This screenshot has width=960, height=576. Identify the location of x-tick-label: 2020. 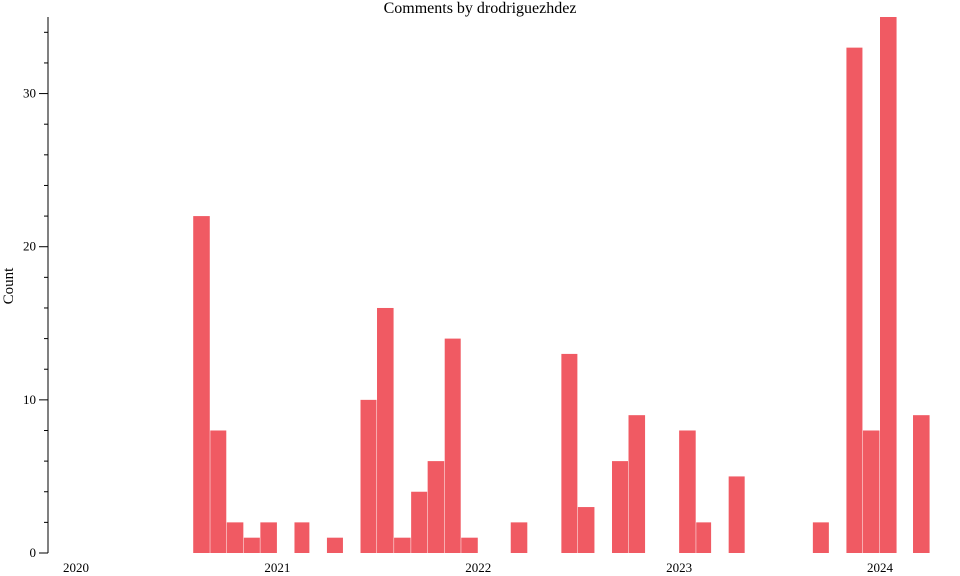
(76, 567).